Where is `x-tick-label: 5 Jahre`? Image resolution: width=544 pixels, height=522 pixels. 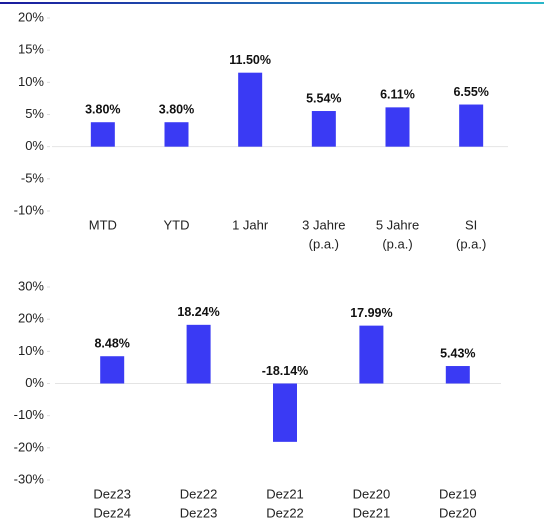 x-tick-label: 5 Jahre is located at coordinates (397, 224).